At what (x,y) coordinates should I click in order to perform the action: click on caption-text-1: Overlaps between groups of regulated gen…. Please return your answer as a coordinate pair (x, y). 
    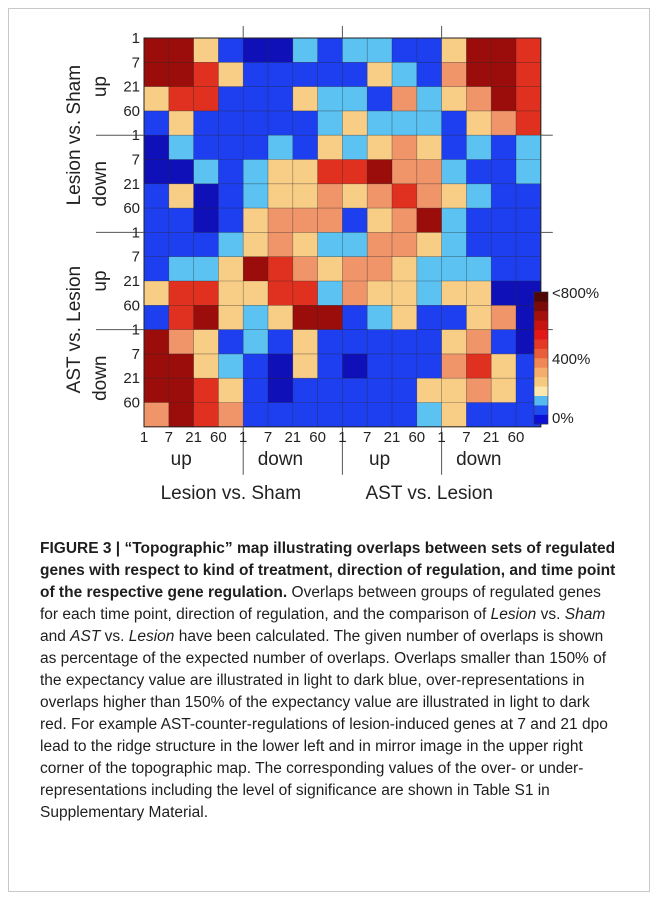
    Looking at the image, I should click on (320, 603).